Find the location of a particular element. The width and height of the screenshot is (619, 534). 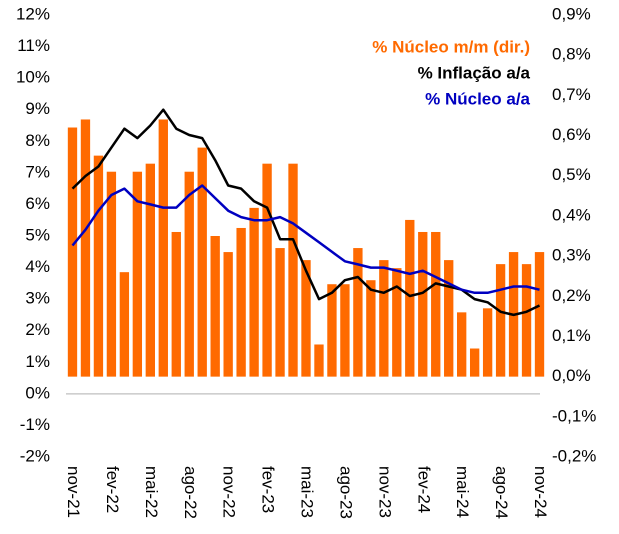

y2-tick-label: 0,2% is located at coordinates (571, 295).